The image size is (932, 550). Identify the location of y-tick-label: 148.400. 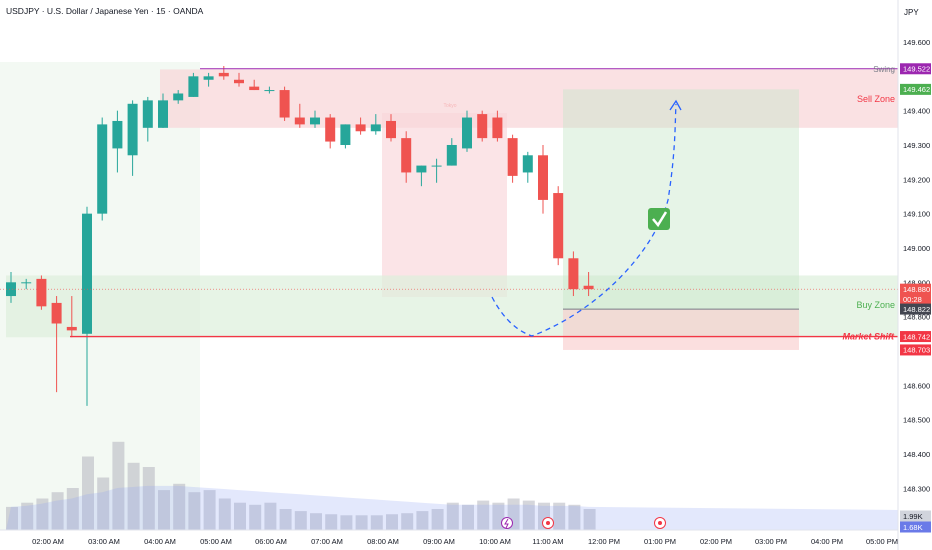
(916, 454).